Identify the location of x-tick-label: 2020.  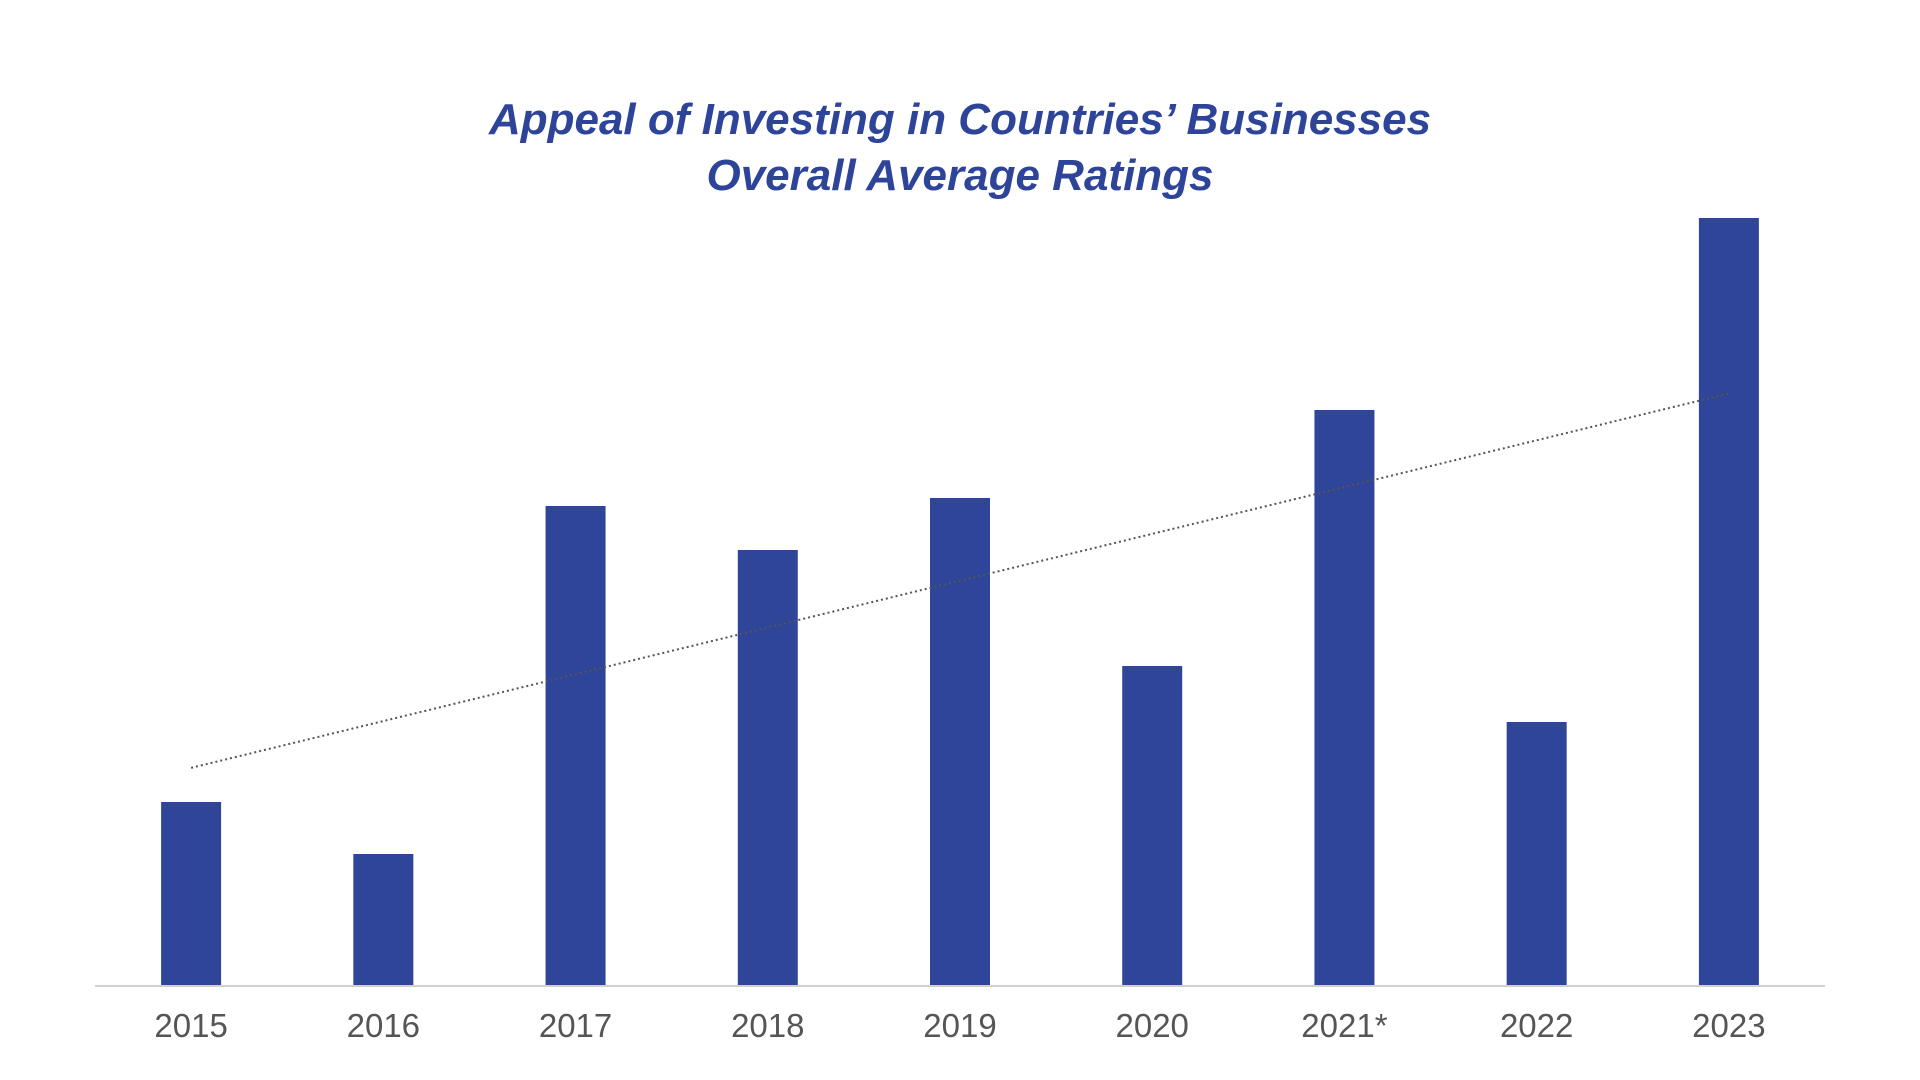
(1152, 1025).